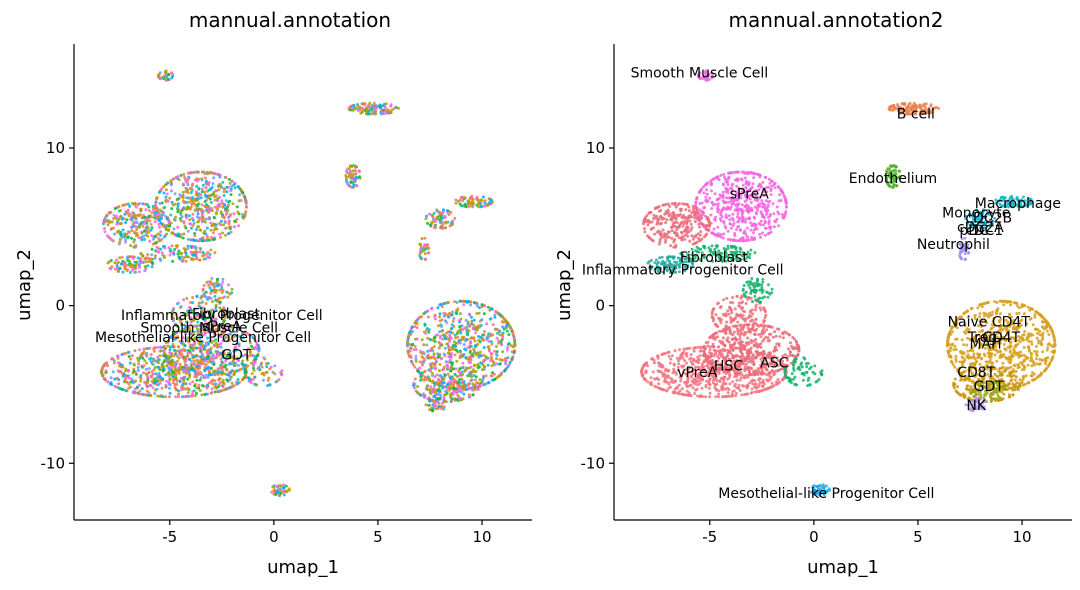  What do you see at coordinates (210, 329) in the screenshot?
I see `cluster-label: Smooth Muscle Cell` at bounding box center [210, 329].